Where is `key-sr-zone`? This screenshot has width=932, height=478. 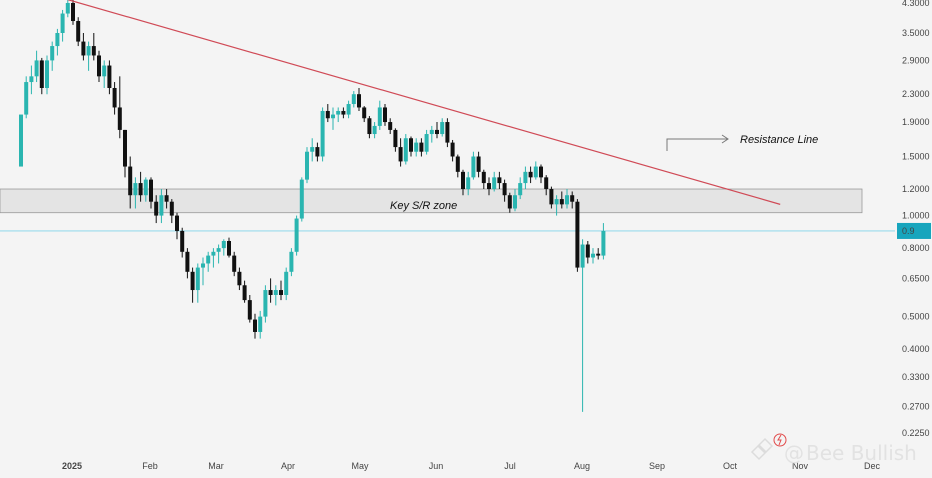 key-sr-zone is located at coordinates (431, 201).